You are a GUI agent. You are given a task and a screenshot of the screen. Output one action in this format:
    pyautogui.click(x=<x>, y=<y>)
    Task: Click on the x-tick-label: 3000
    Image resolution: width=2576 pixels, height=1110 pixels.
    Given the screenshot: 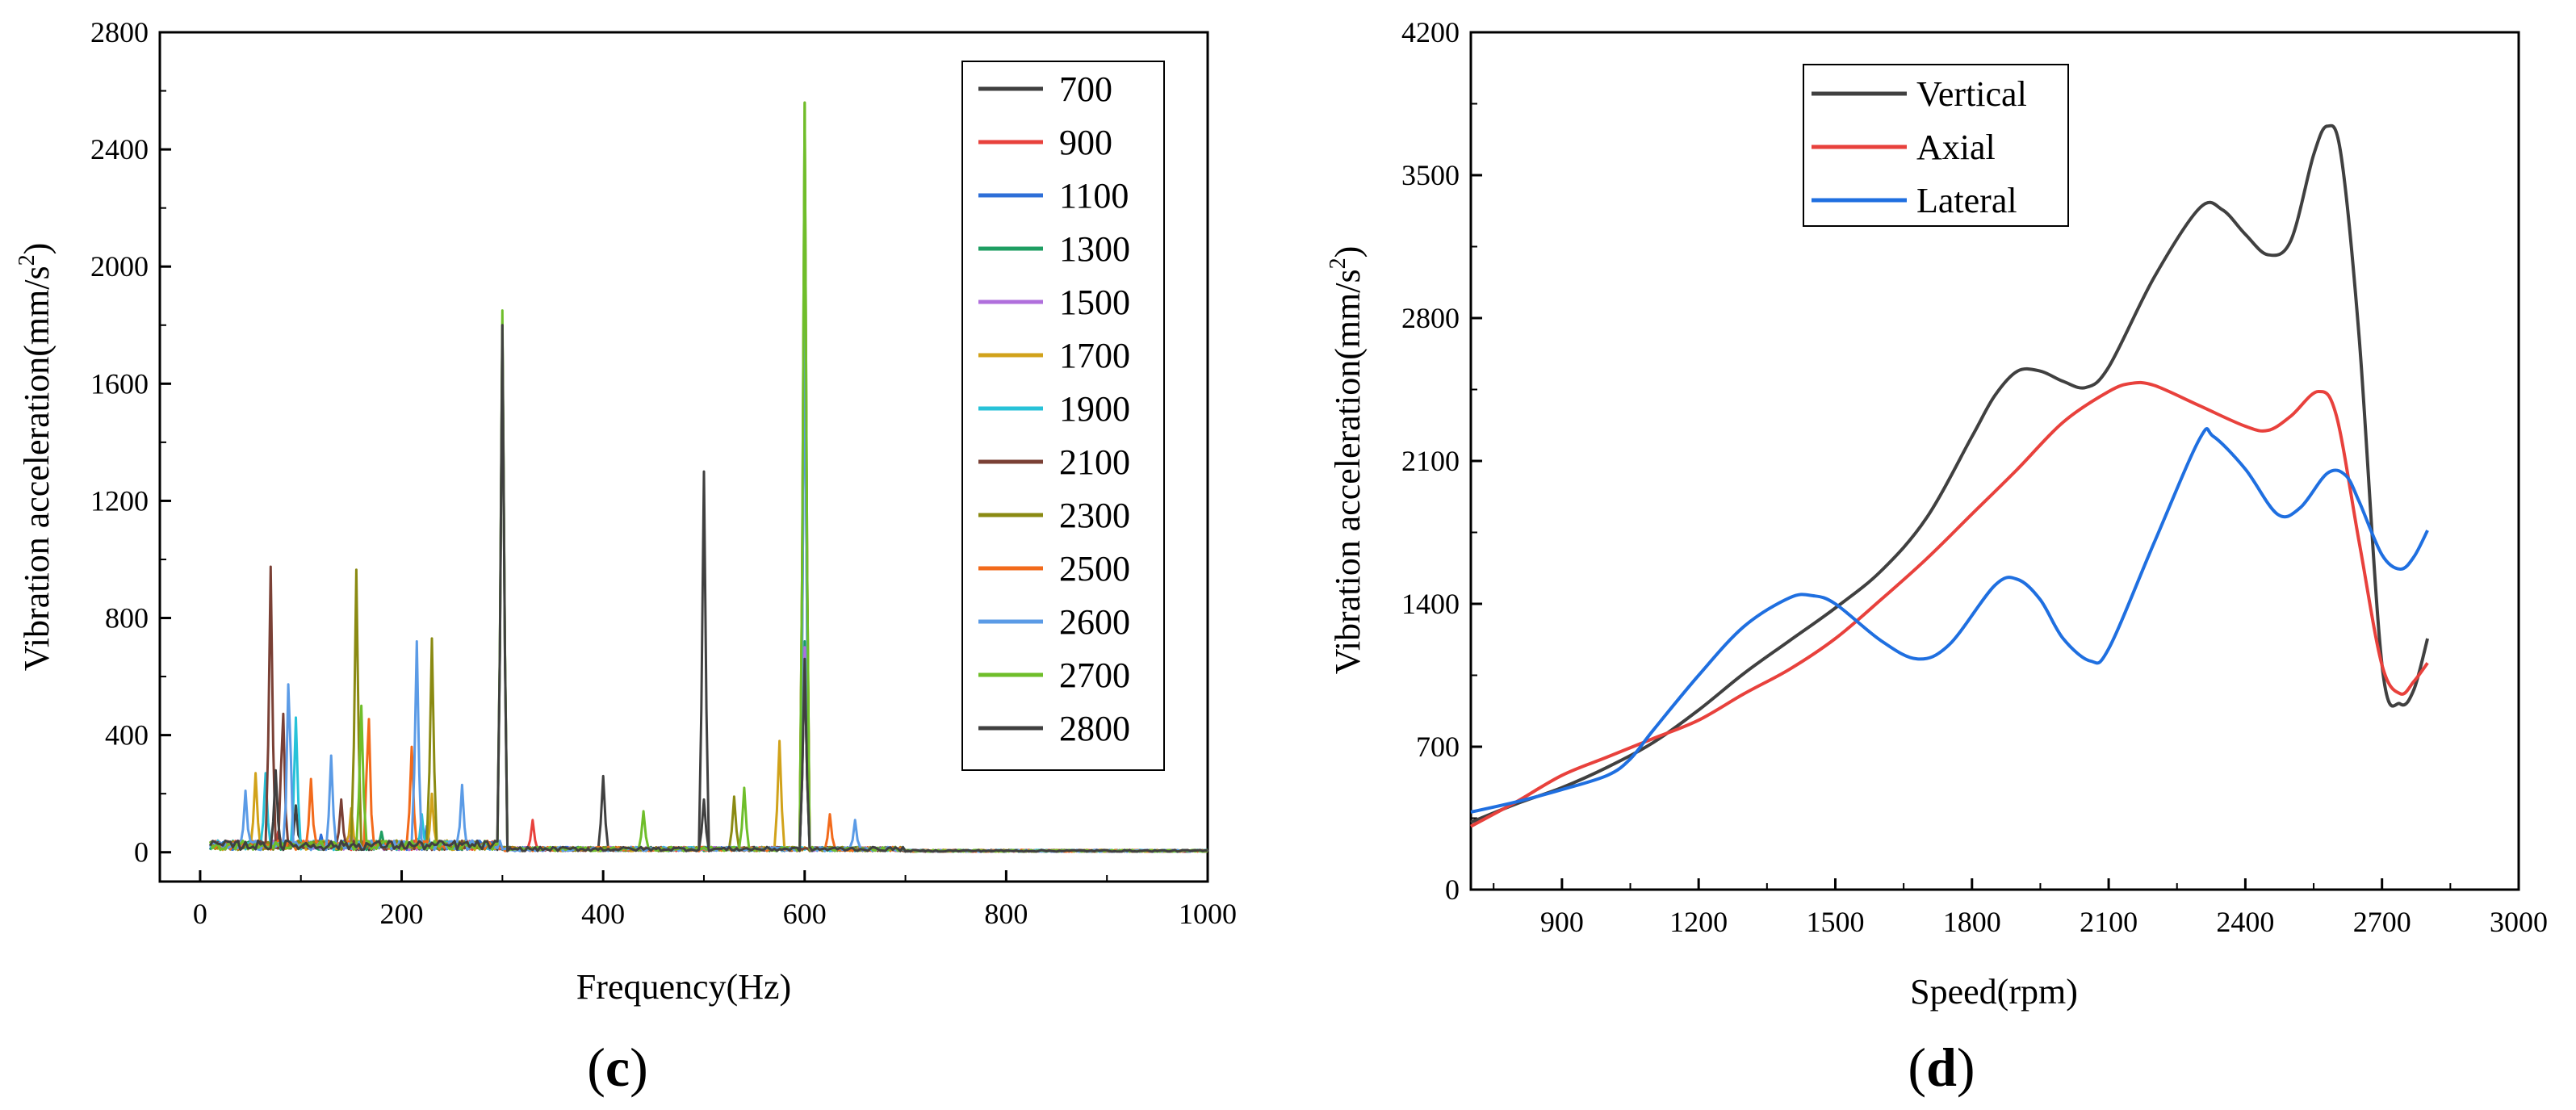 What is the action you would take?
    pyautogui.click(x=2519, y=922)
    